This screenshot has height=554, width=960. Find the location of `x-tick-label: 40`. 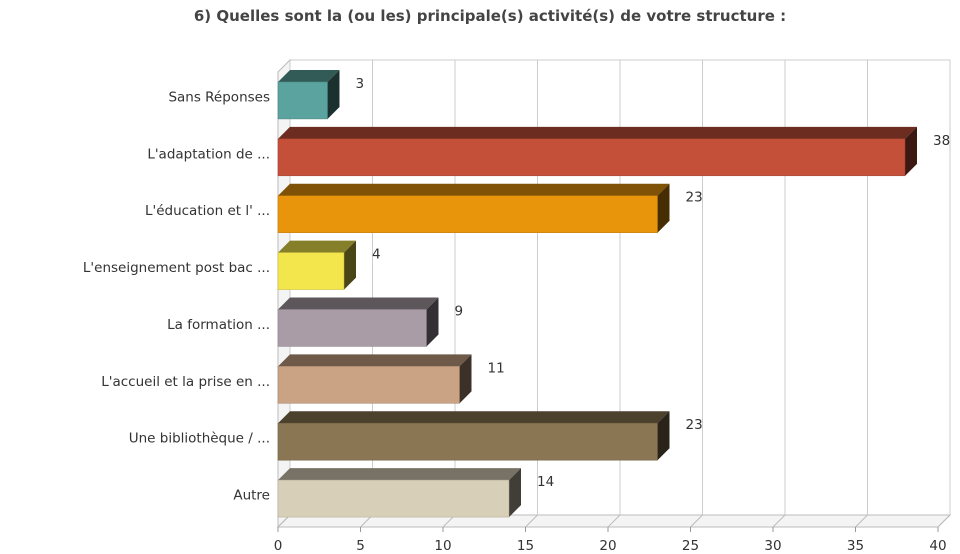

x-tick-label: 40 is located at coordinates (937, 546).